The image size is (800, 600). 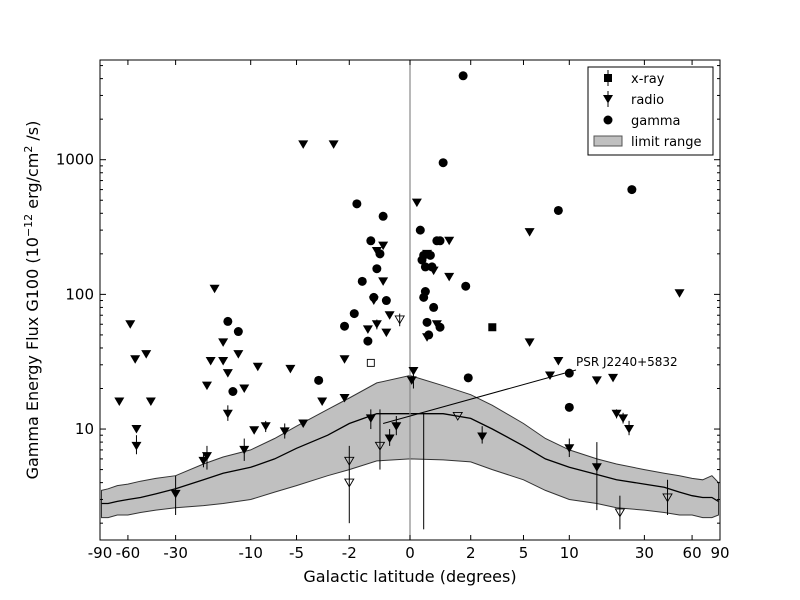 I want to click on annotation-arrow, so click(x=479, y=396).